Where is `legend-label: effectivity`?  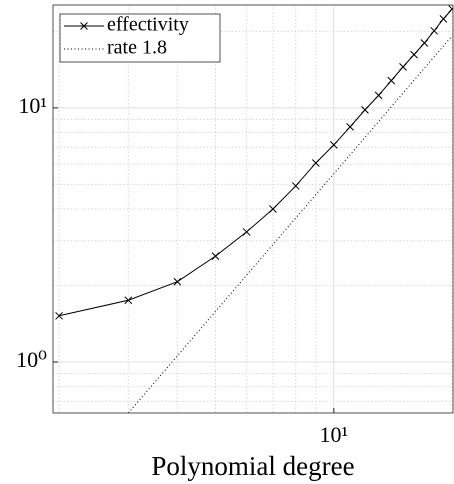 legend-label: effectivity is located at coordinates (148, 25).